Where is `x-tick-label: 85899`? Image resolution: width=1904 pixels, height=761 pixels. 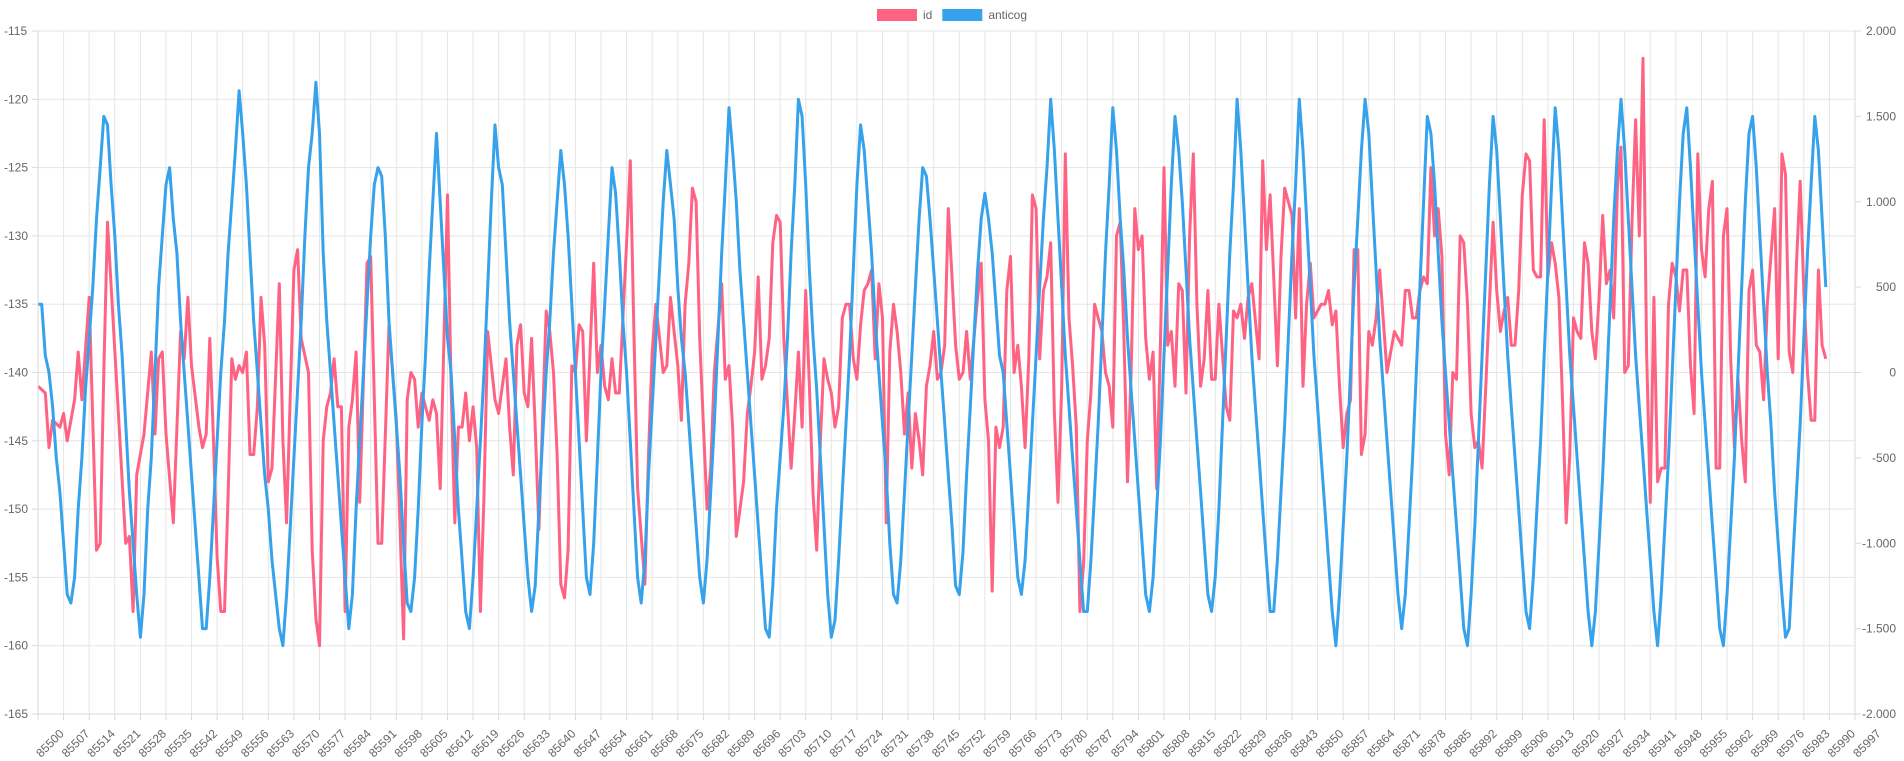 x-tick-label: 85899 is located at coordinates (1509, 743).